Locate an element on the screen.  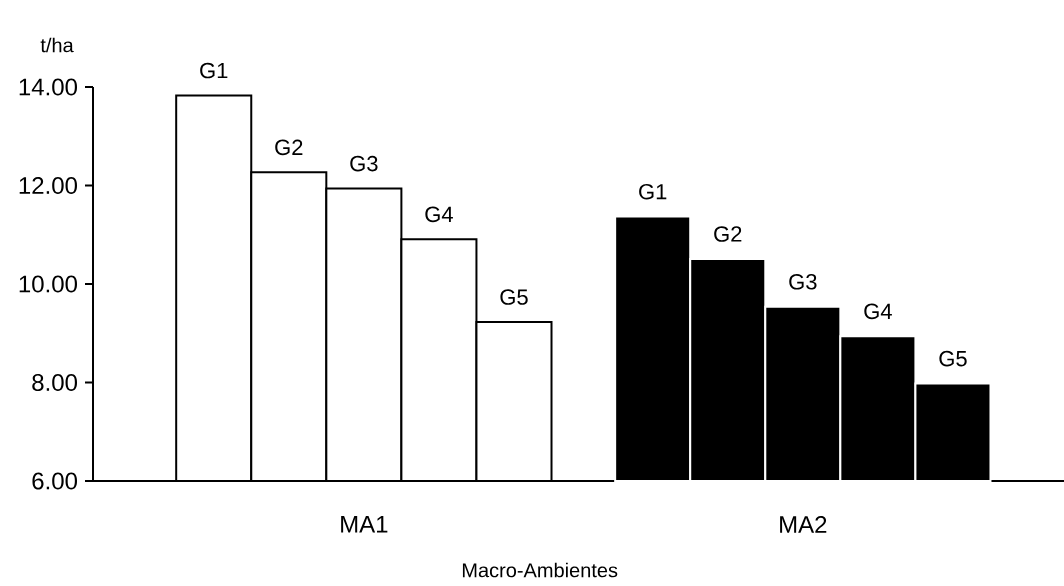
series-label: G4 is located at coordinates (439, 214).